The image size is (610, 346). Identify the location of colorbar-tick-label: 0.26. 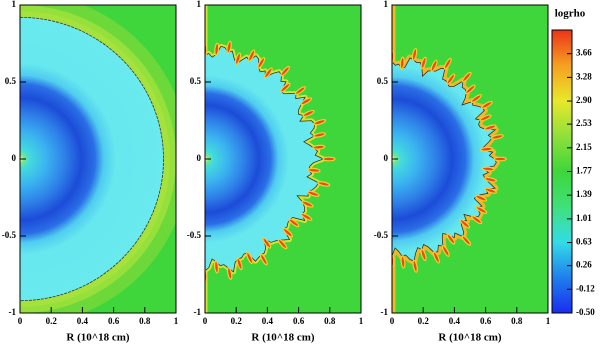
(584, 265).